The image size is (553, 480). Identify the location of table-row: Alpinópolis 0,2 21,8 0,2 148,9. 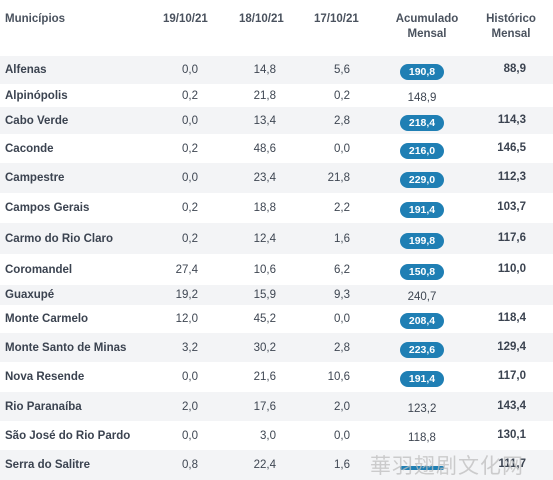
(276, 95).